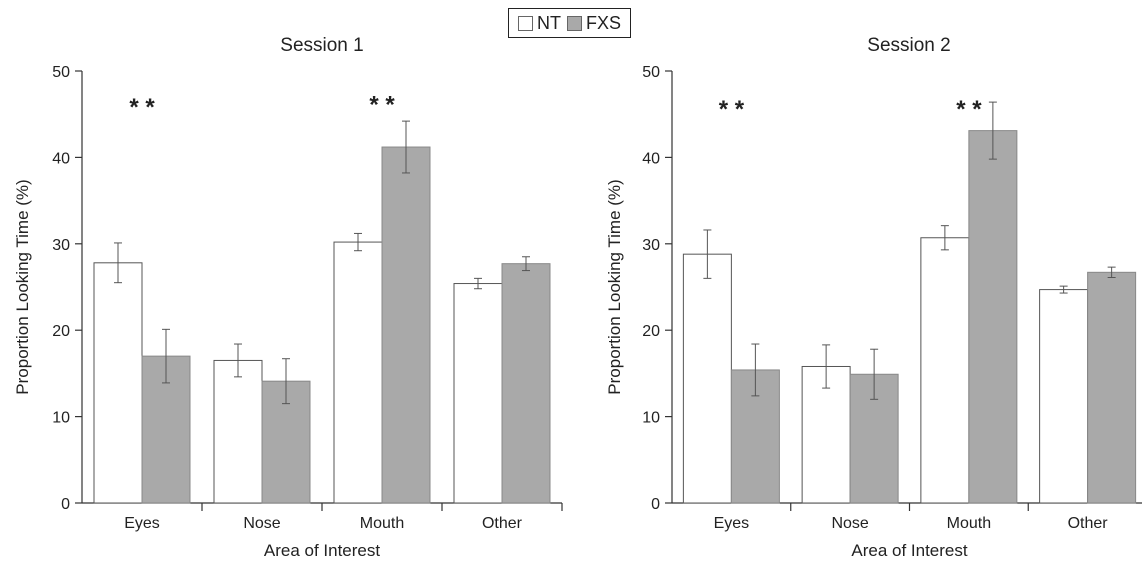 This screenshot has width=1142, height=564. I want to click on chart1-bar-fxs-mouth, so click(406, 325).